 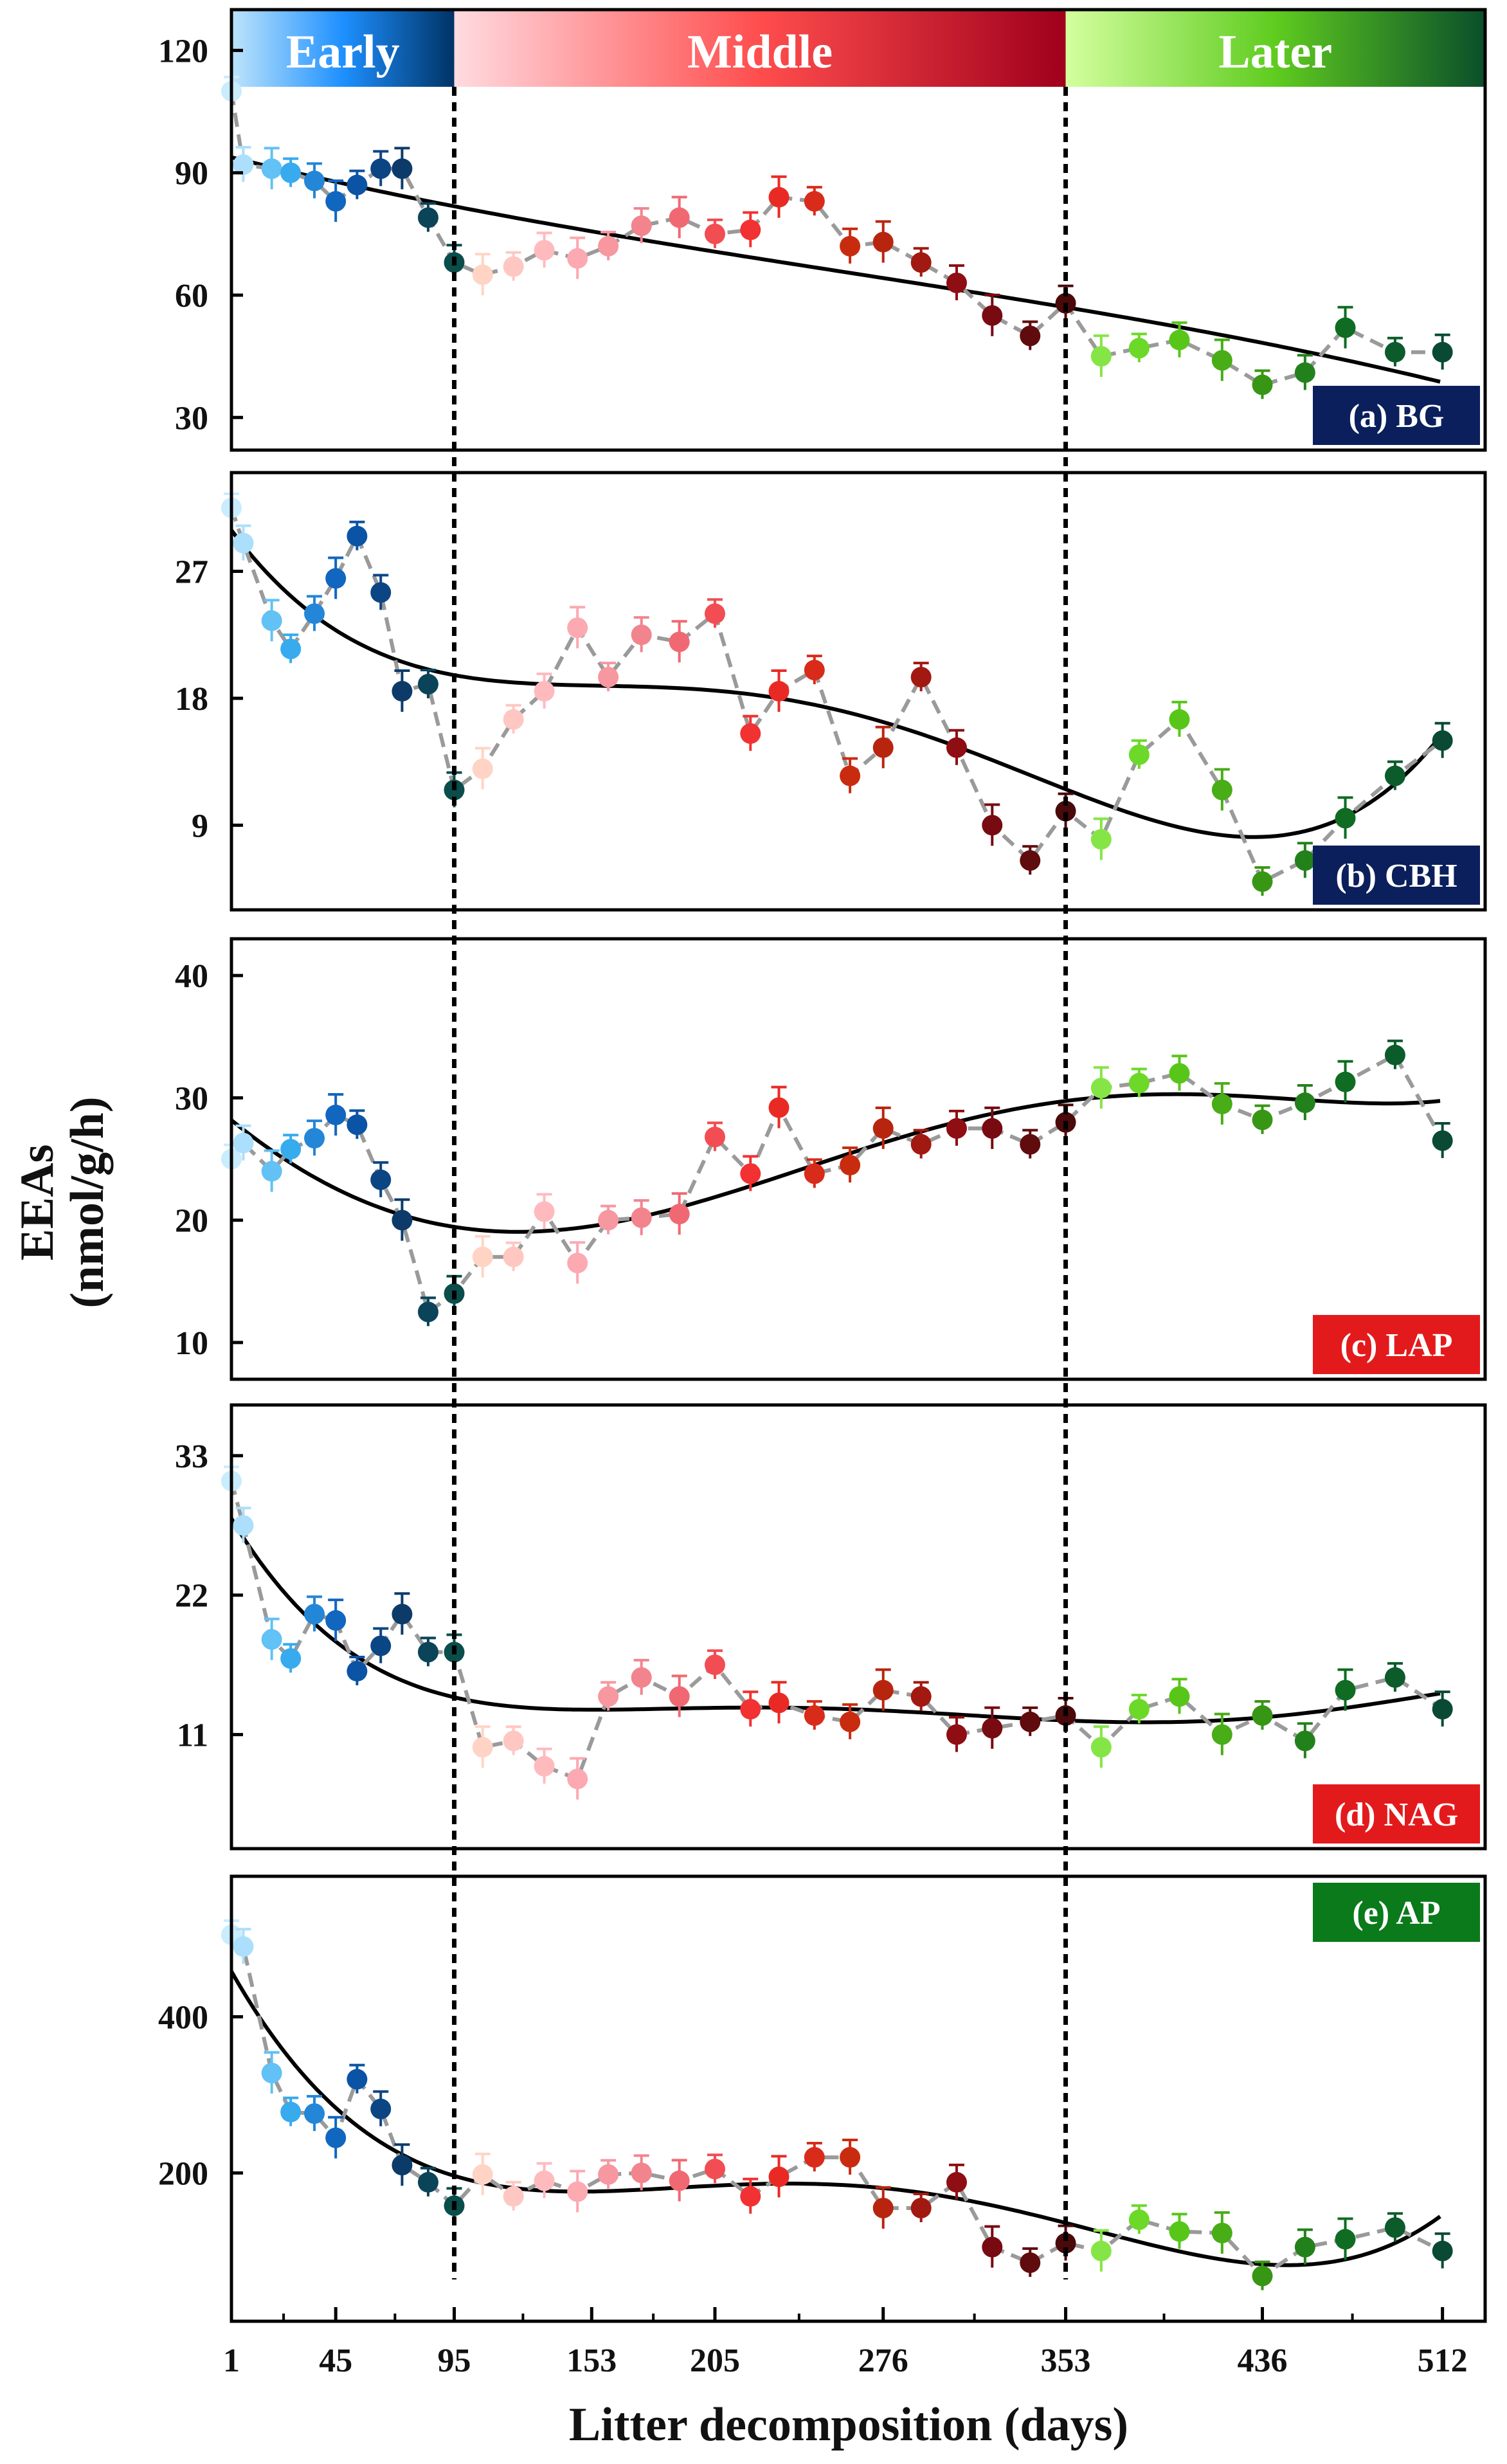 What do you see at coordinates (191, 1456) in the screenshot?
I see `y-tick-label: 33` at bounding box center [191, 1456].